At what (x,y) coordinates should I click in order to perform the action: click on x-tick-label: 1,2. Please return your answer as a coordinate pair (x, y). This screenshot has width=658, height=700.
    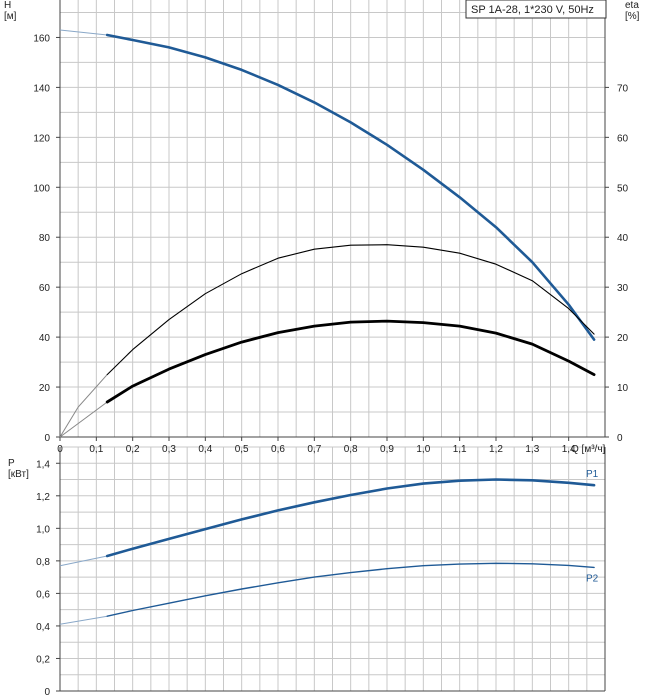
    Looking at the image, I should click on (496, 449).